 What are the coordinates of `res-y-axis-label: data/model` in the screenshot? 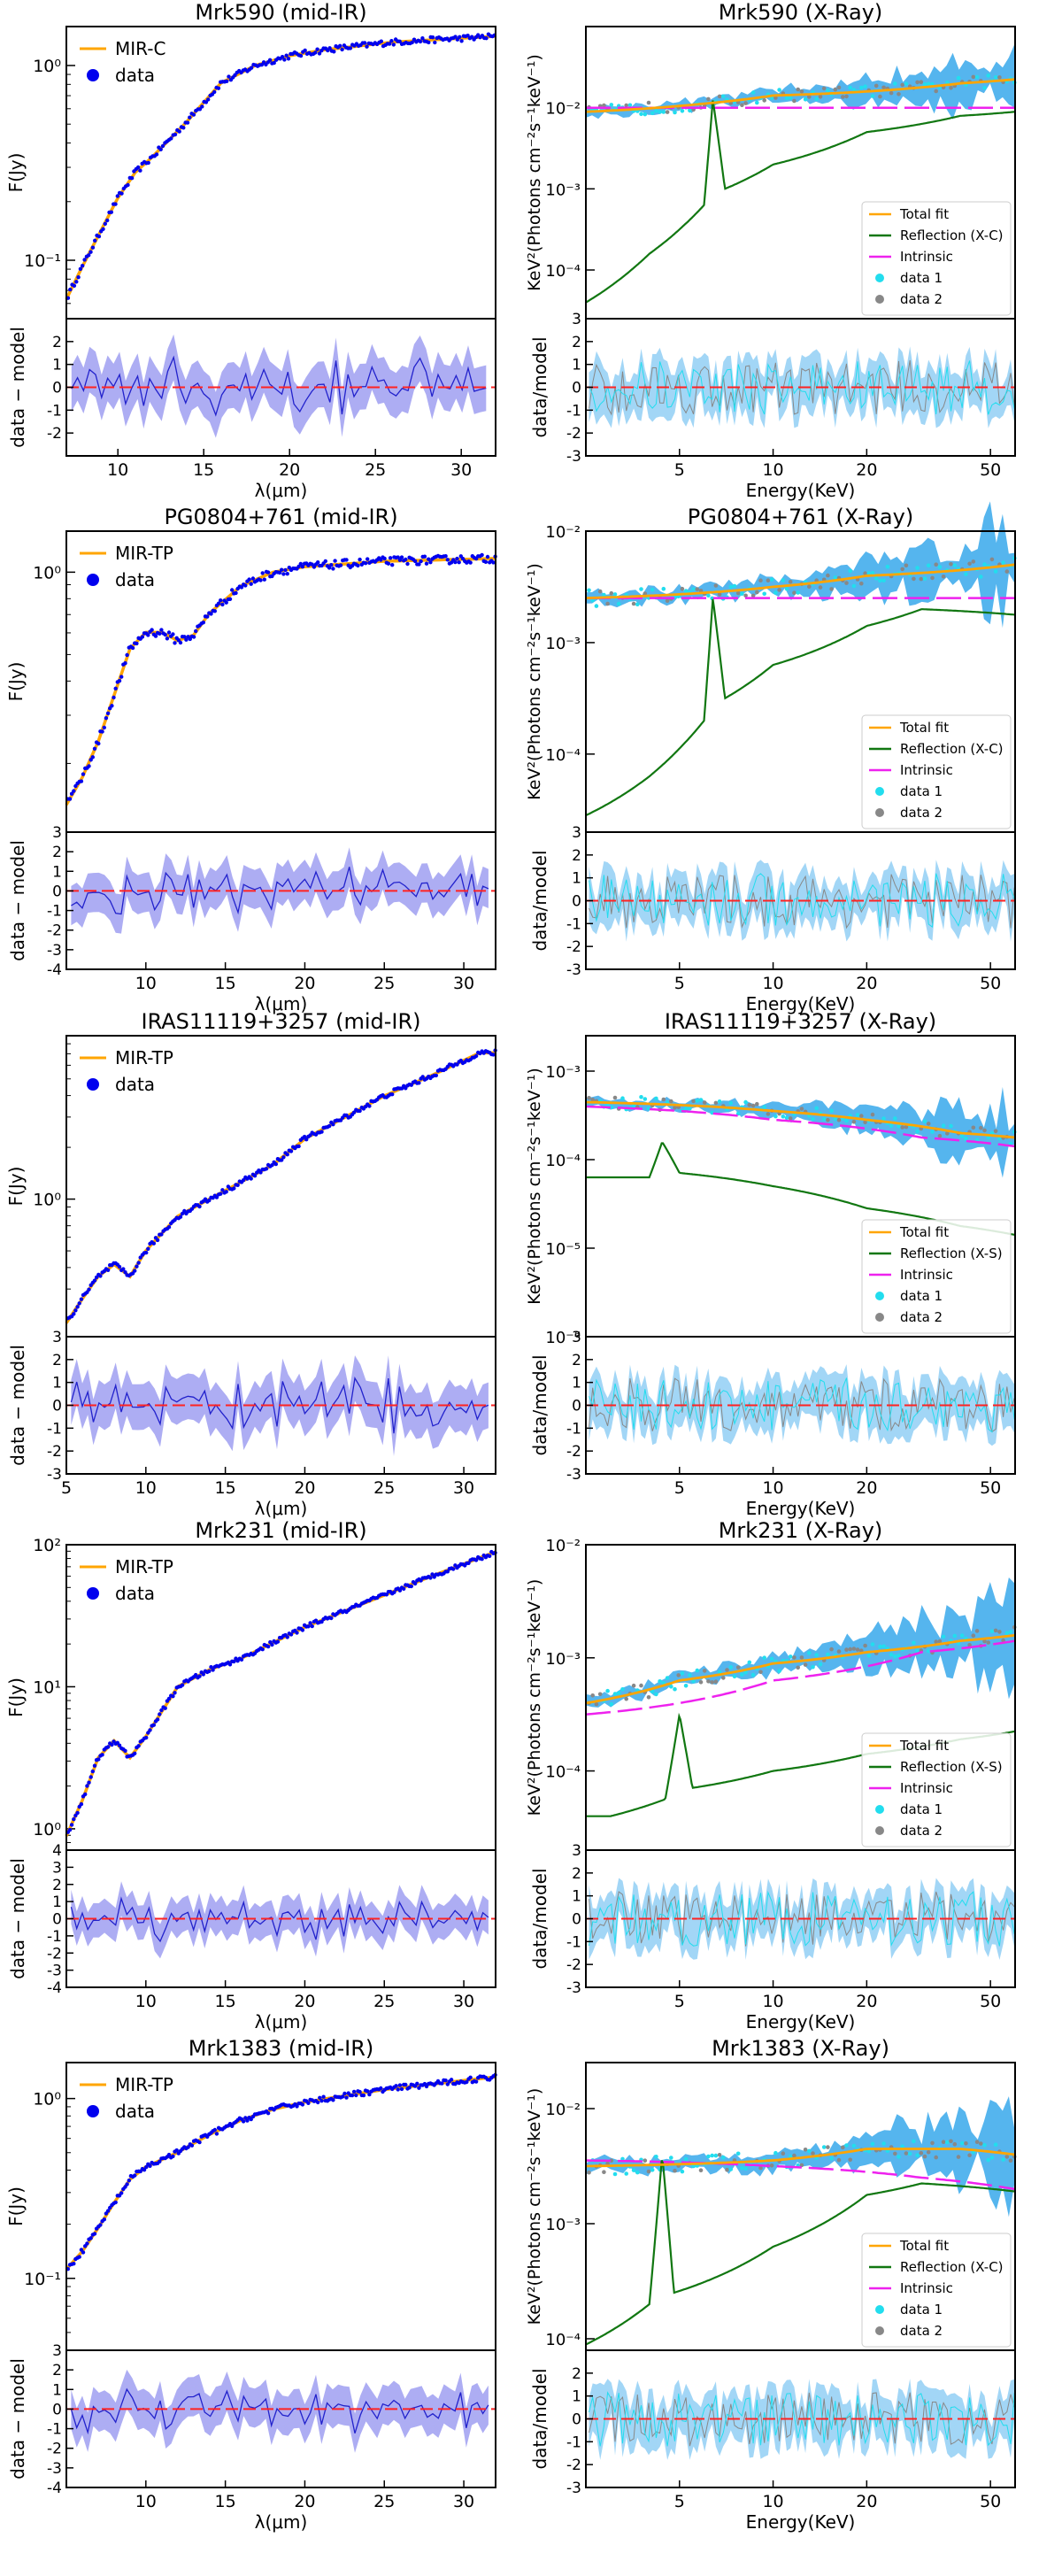 It's located at (539, 1918).